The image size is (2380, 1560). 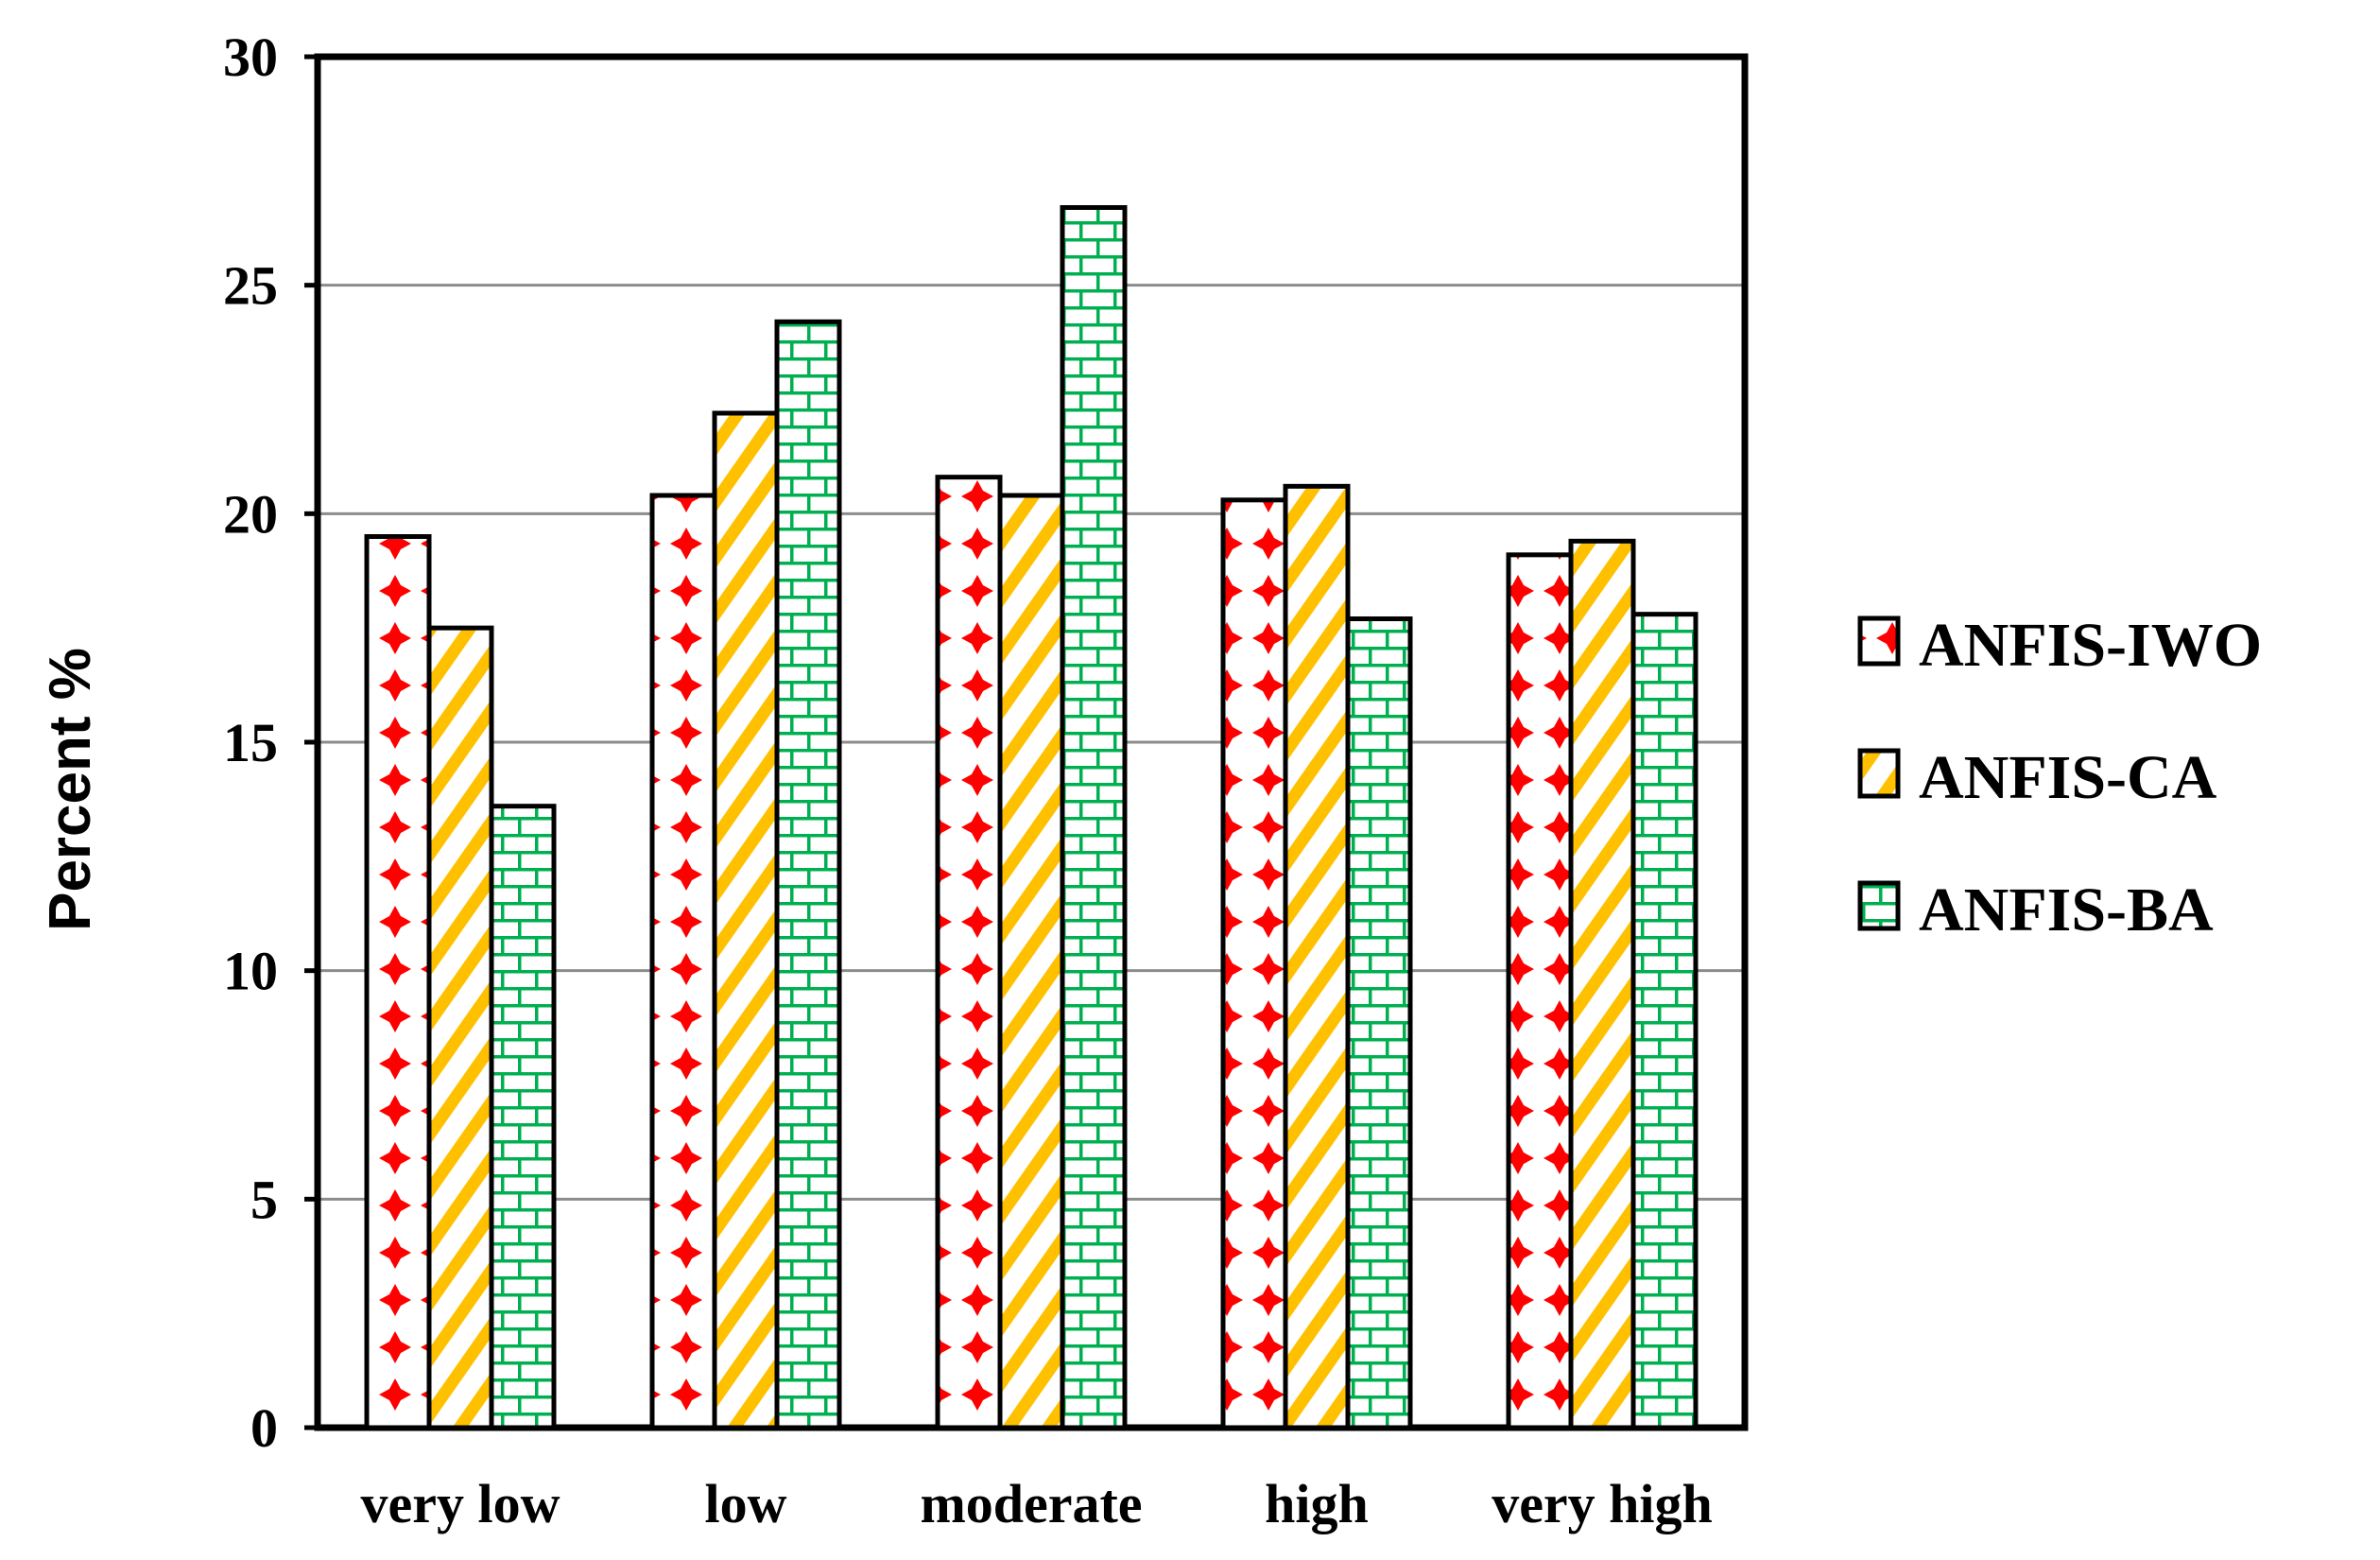 What do you see at coordinates (250, 971) in the screenshot?
I see `y-tick-label: 10` at bounding box center [250, 971].